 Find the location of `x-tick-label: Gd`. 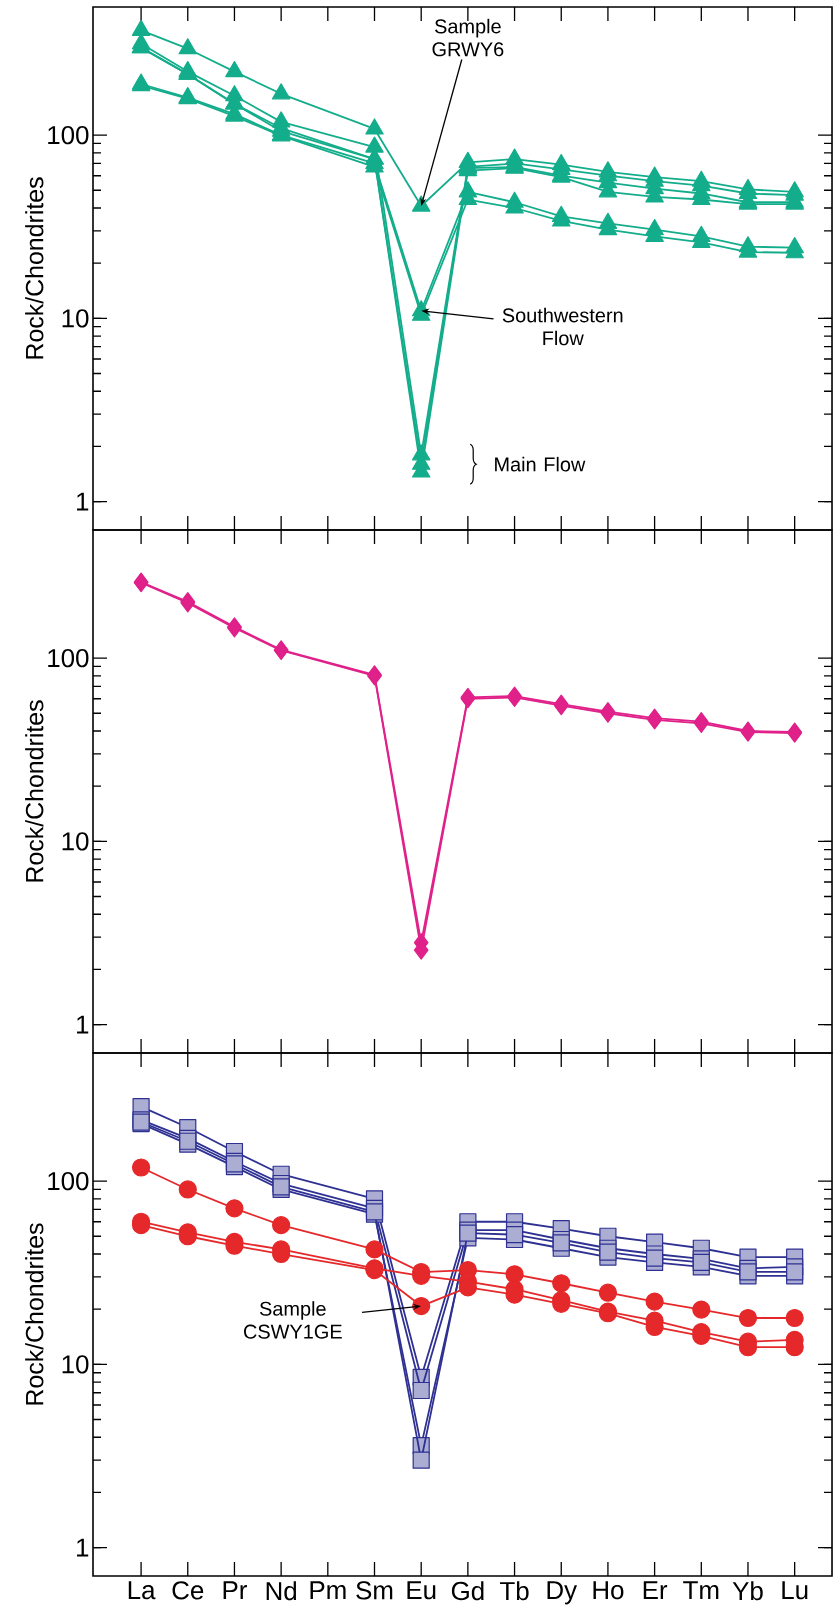

x-tick-label: Gd is located at coordinates (467, 1591).